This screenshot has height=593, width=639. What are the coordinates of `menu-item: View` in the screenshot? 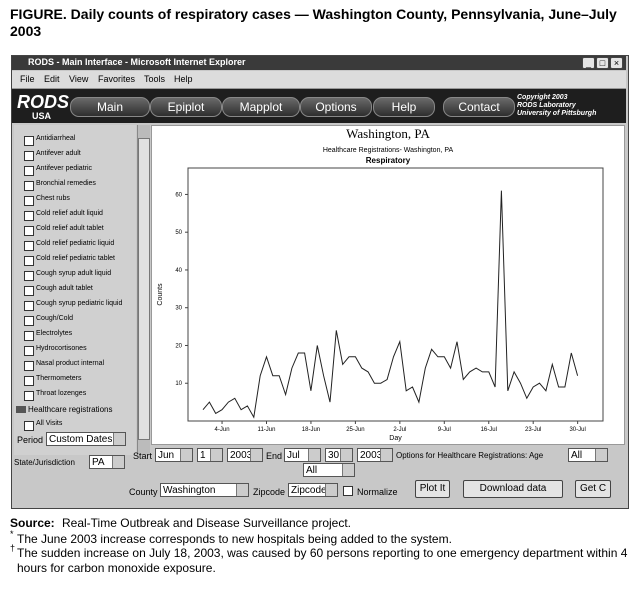 It's located at (79, 79).